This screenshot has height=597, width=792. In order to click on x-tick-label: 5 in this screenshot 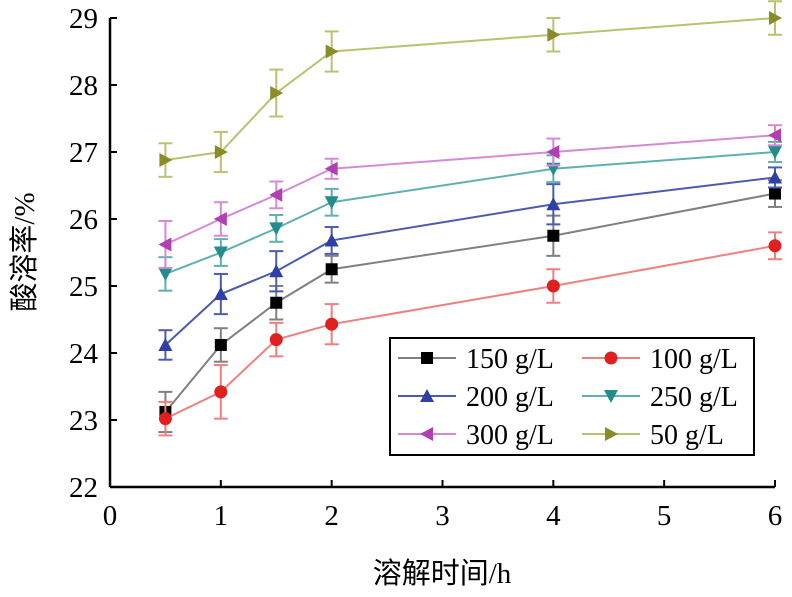, I will do `click(664, 516)`.